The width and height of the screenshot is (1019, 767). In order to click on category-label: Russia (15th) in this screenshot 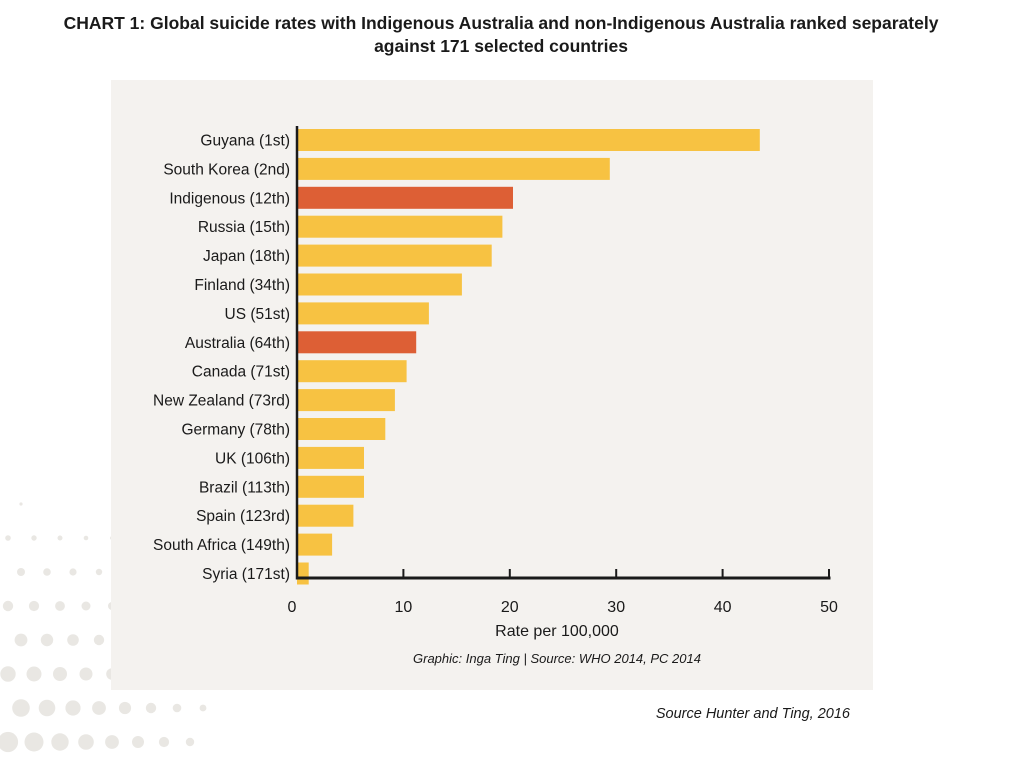, I will do `click(244, 227)`.